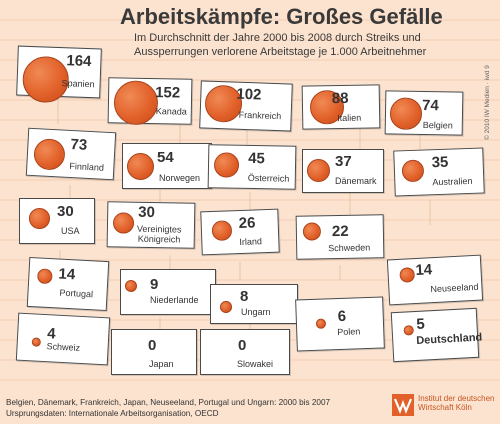  I want to click on country-label: Portugal, so click(76, 293).